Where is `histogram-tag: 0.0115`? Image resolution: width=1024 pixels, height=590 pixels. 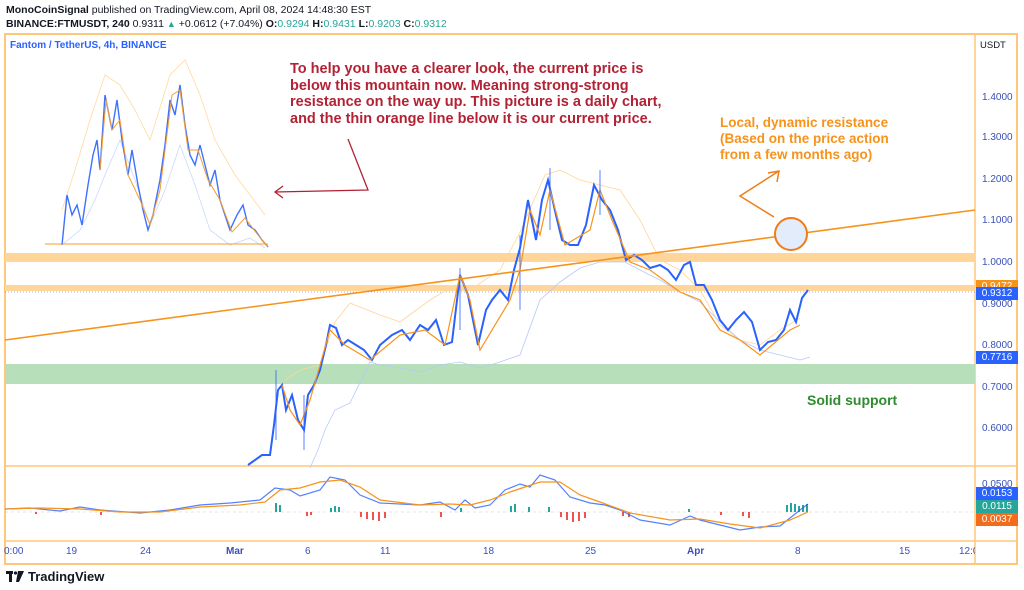 histogram-tag: 0.0115 is located at coordinates (997, 506).